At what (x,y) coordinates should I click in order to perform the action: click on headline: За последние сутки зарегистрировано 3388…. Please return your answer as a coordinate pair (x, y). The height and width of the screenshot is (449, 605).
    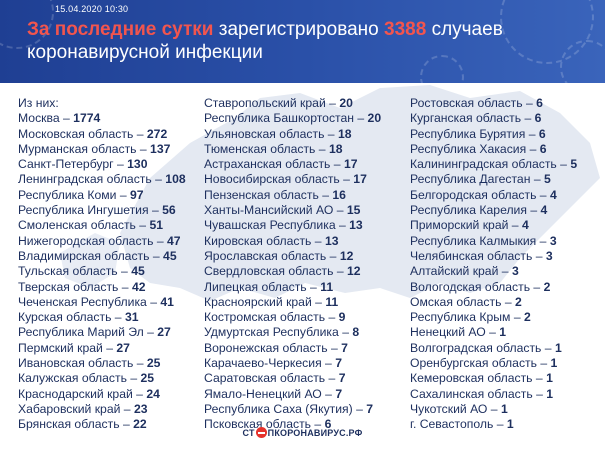
    Looking at the image, I should click on (307, 41).